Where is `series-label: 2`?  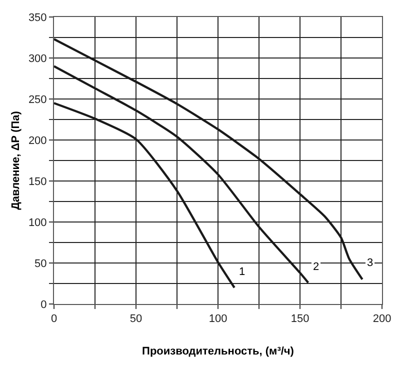
series-label: 2 is located at coordinates (316, 267).